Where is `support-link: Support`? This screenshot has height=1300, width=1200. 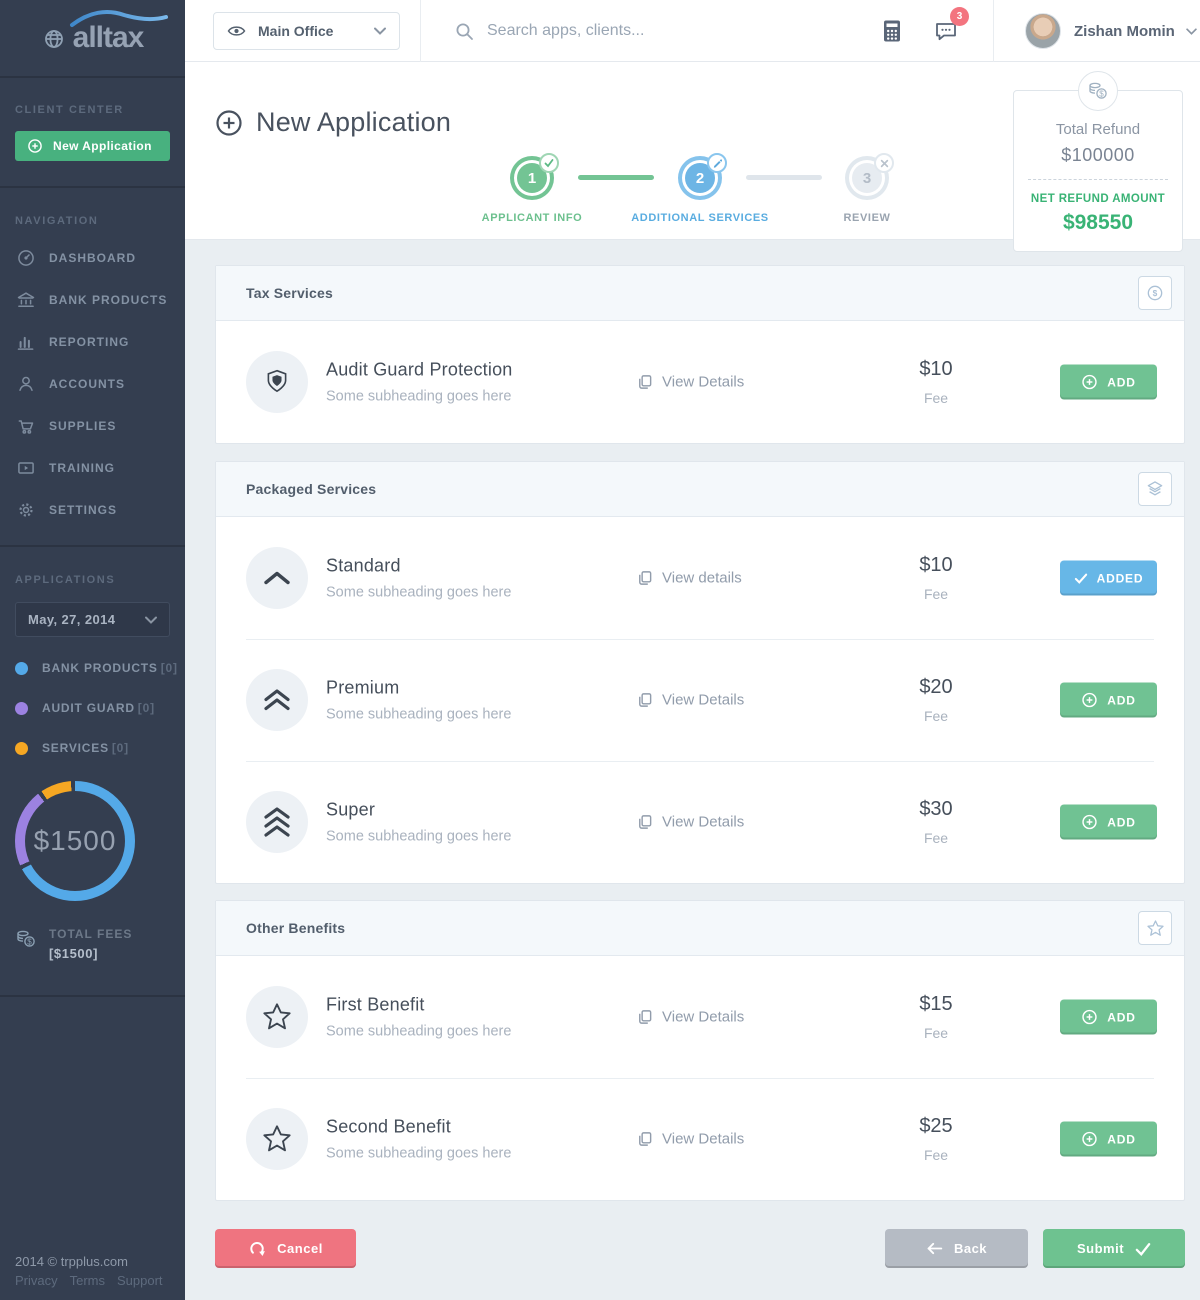 support-link: Support is located at coordinates (140, 1280).